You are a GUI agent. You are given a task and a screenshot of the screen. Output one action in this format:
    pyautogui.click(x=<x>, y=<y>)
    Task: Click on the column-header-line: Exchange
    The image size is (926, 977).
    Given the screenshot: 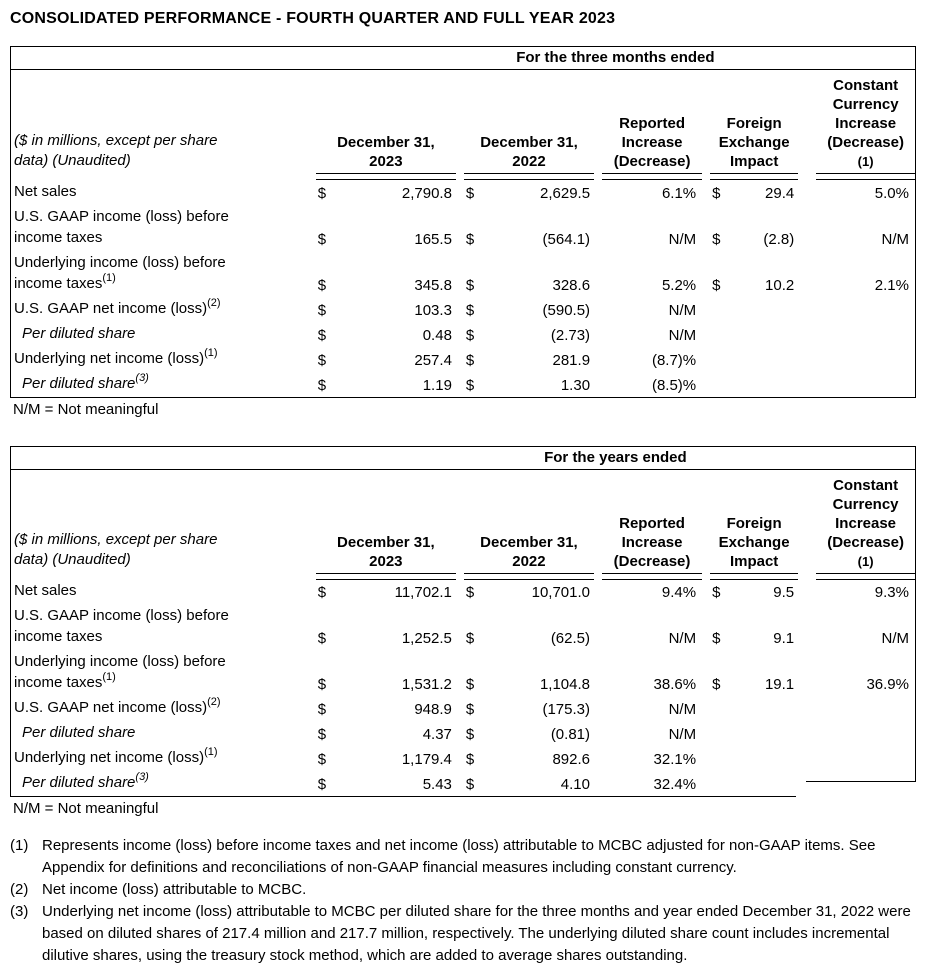 What is the action you would take?
    pyautogui.click(x=754, y=142)
    